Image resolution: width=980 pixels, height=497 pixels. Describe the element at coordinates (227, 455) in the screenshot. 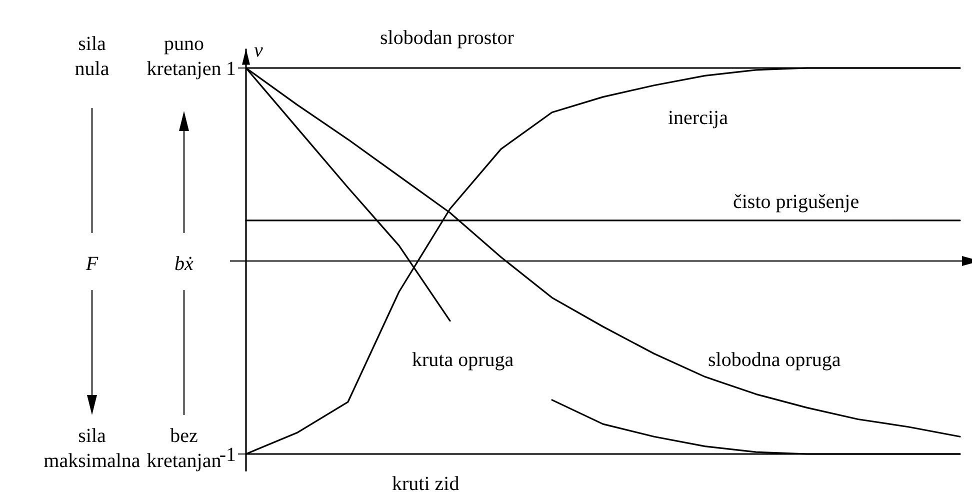

I see `y-tick-label: -1` at that location.